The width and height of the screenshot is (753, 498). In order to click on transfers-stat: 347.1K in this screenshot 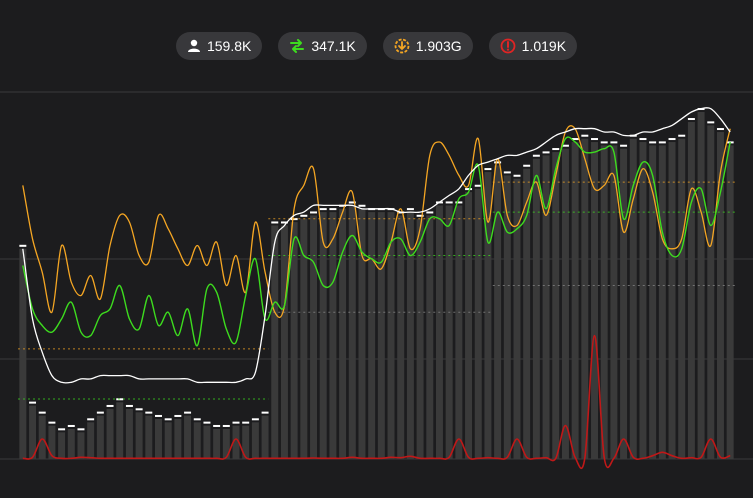, I will do `click(322, 46)`.